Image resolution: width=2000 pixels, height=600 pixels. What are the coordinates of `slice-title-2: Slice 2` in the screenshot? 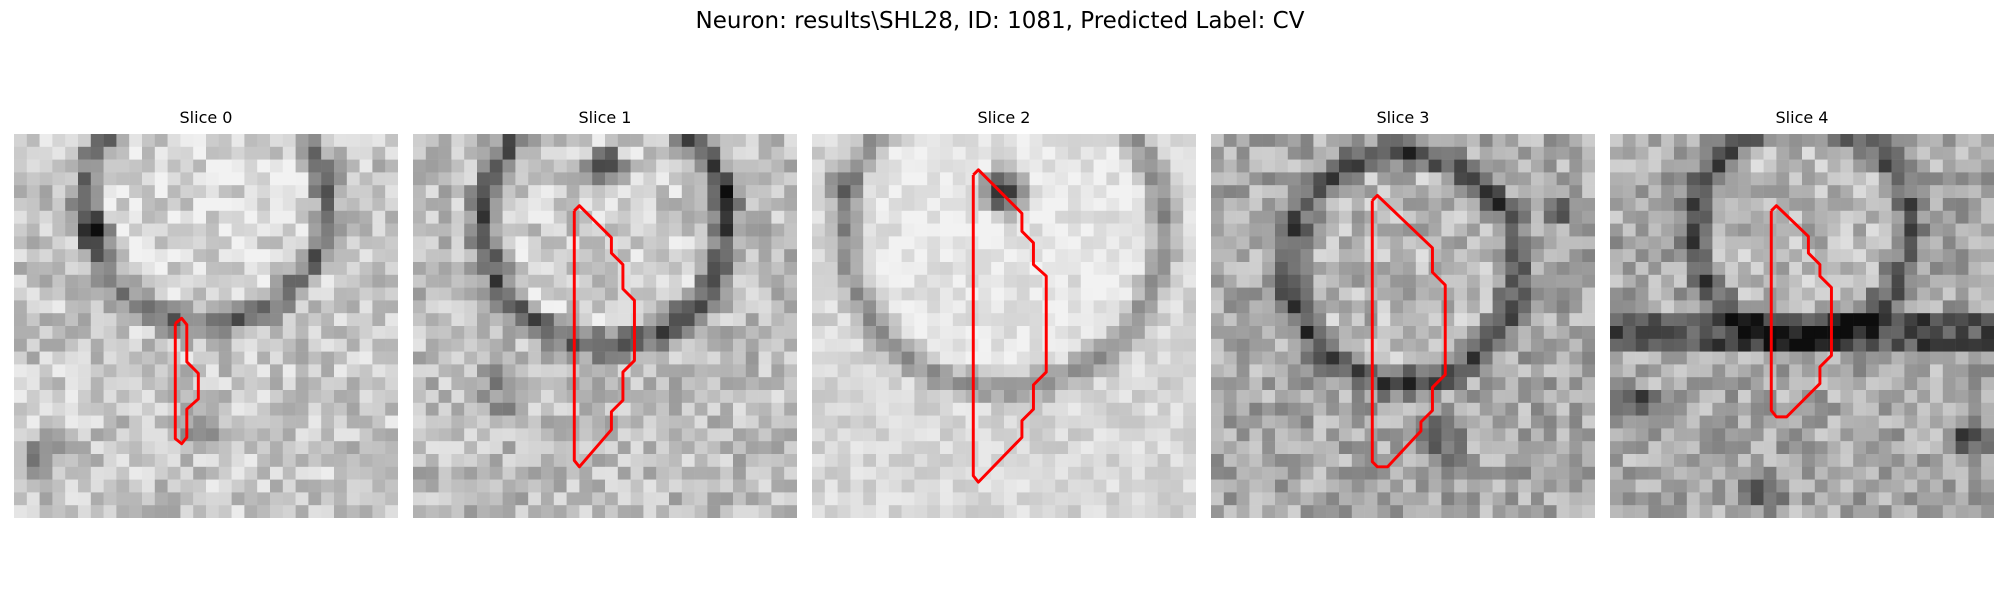 It's located at (1004, 118).